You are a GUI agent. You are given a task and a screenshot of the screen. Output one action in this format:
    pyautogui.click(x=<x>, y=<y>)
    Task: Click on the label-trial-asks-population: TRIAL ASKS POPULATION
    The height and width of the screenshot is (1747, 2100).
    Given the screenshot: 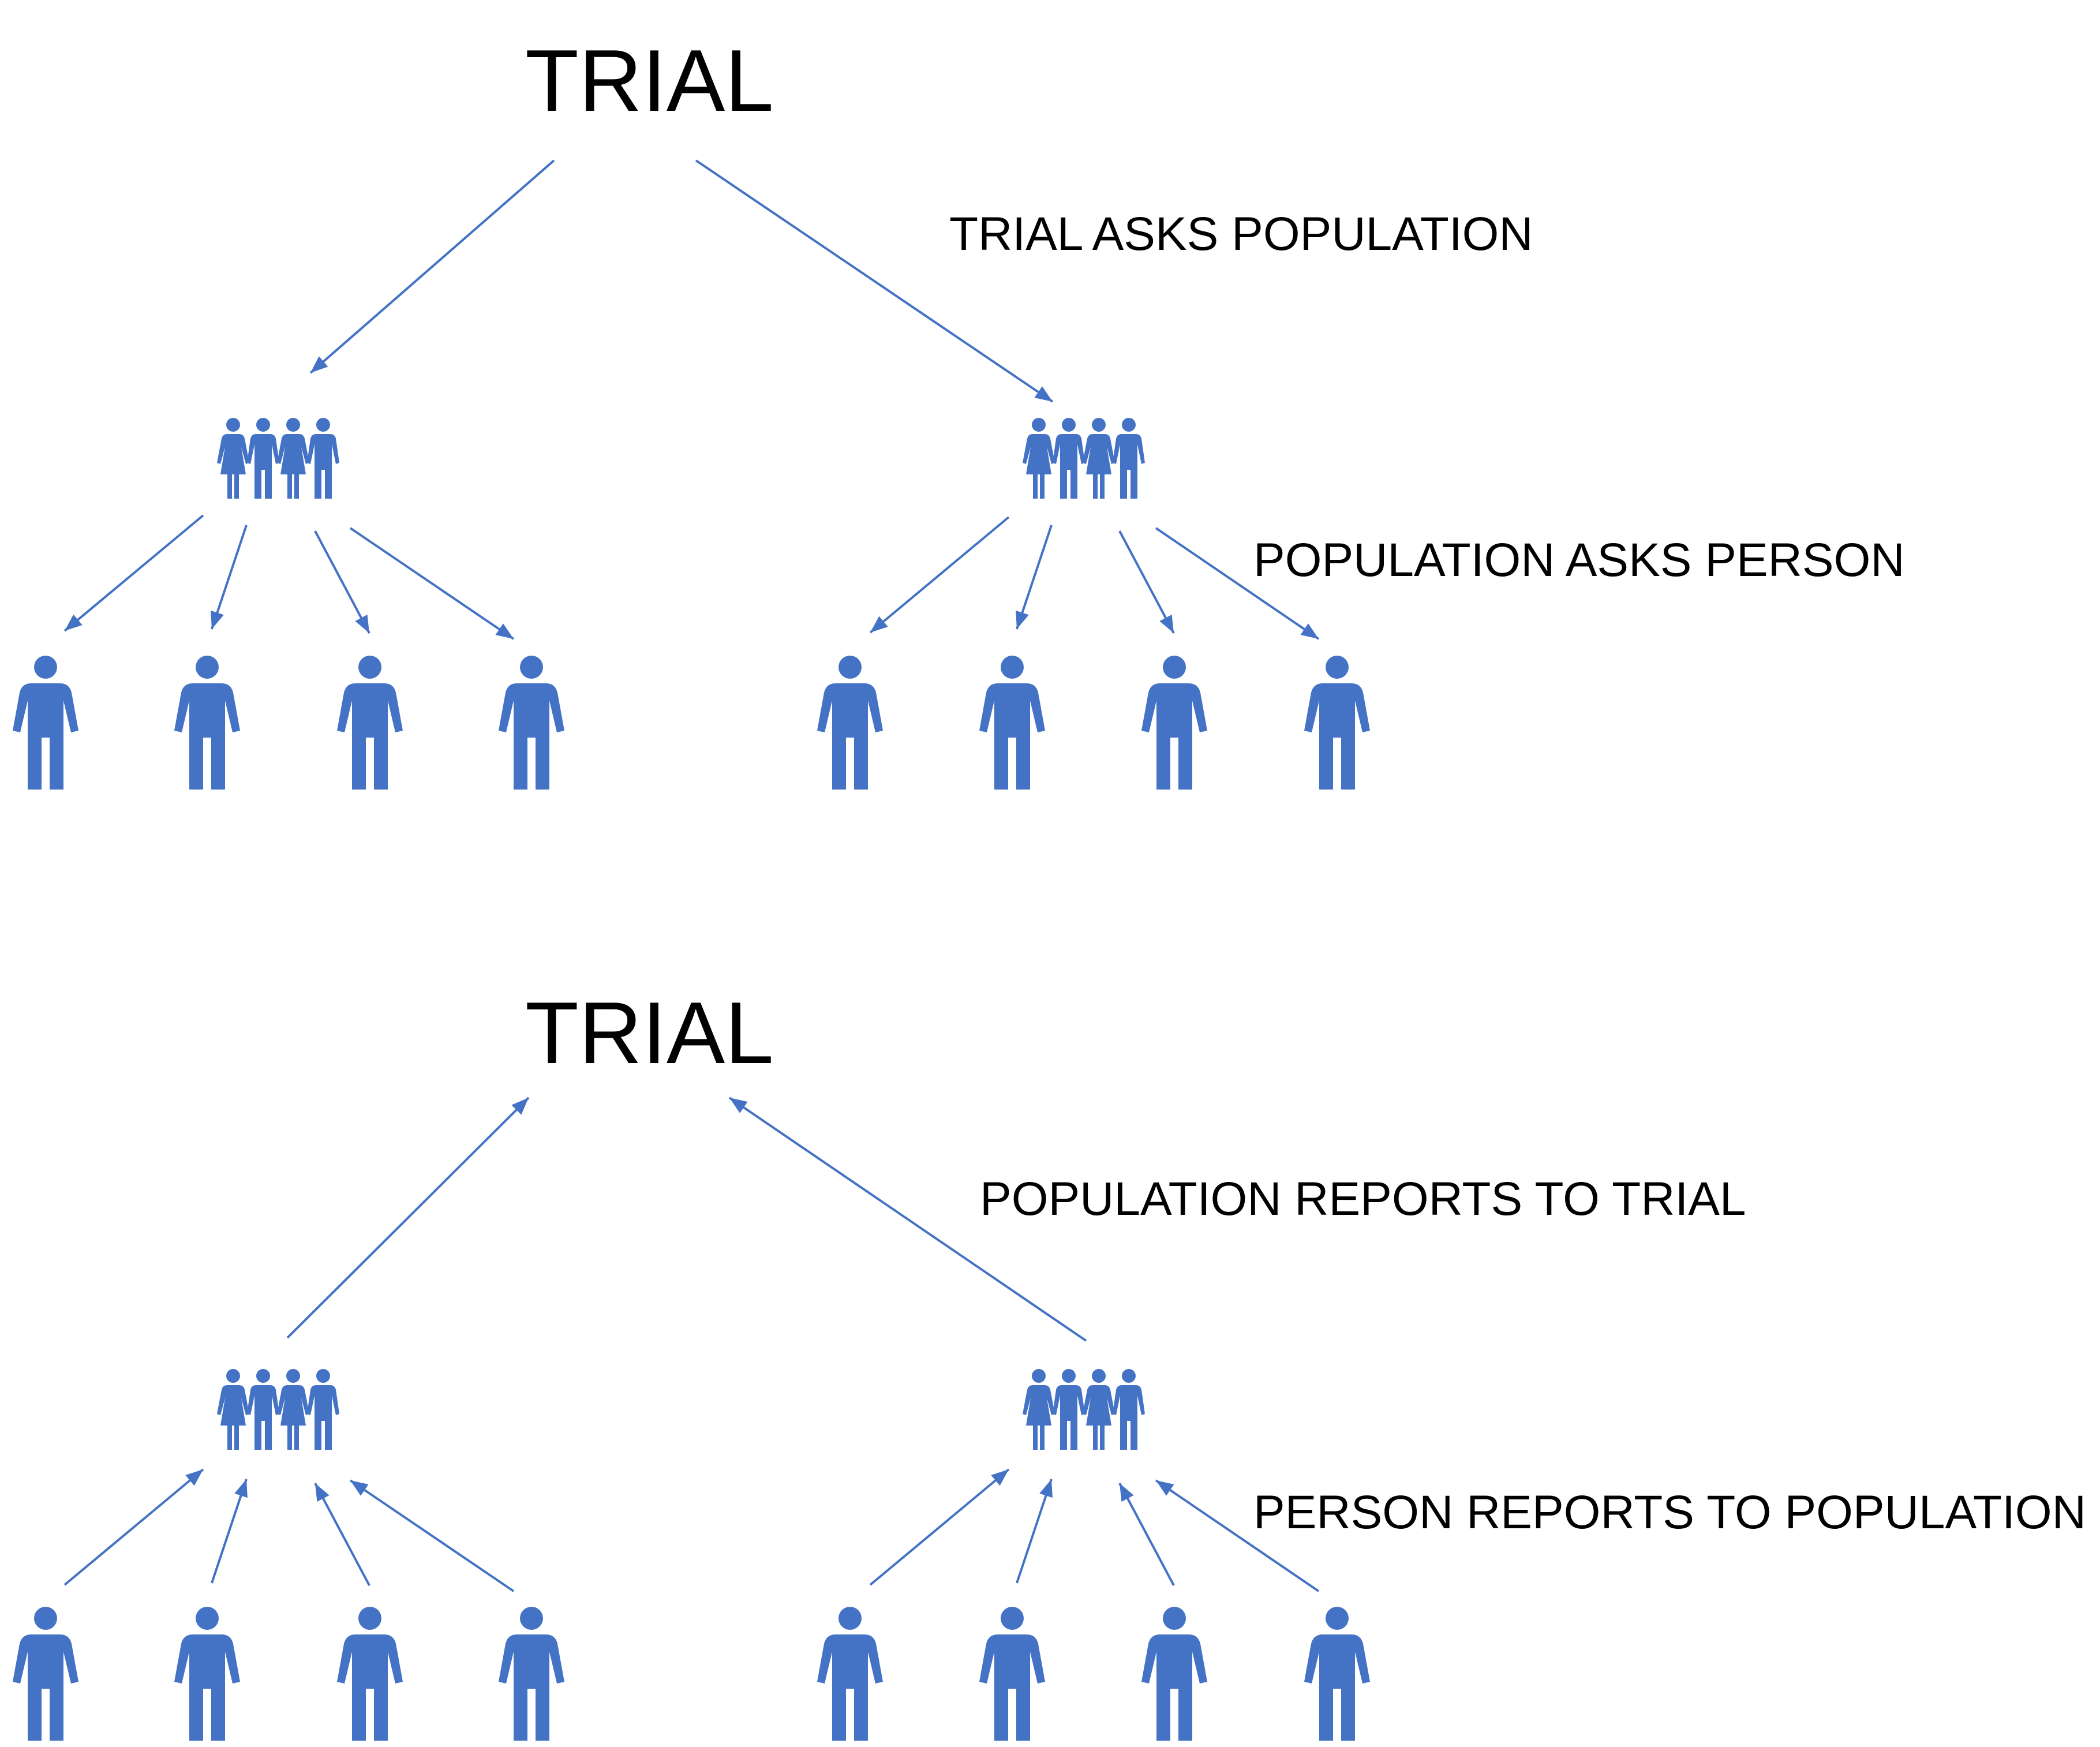 What is the action you would take?
    pyautogui.click(x=1241, y=234)
    